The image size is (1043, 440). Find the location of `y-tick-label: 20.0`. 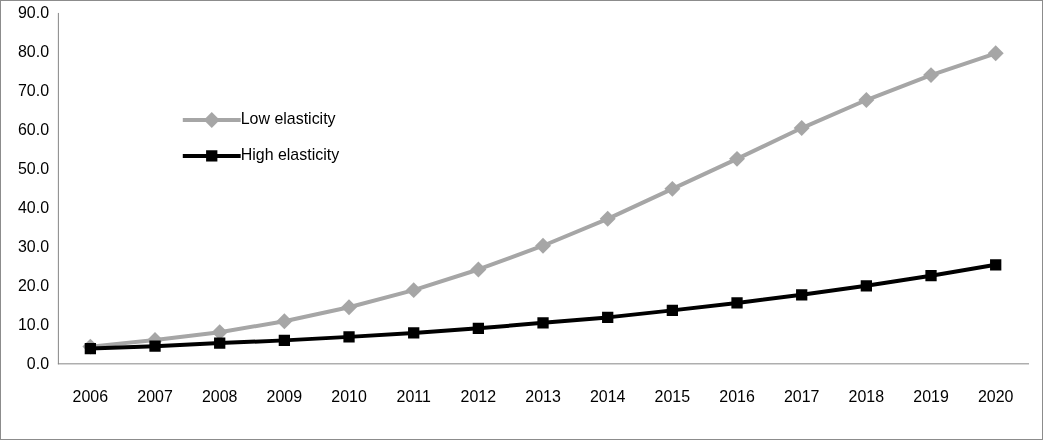

y-tick-label: 20.0 is located at coordinates (33, 285).